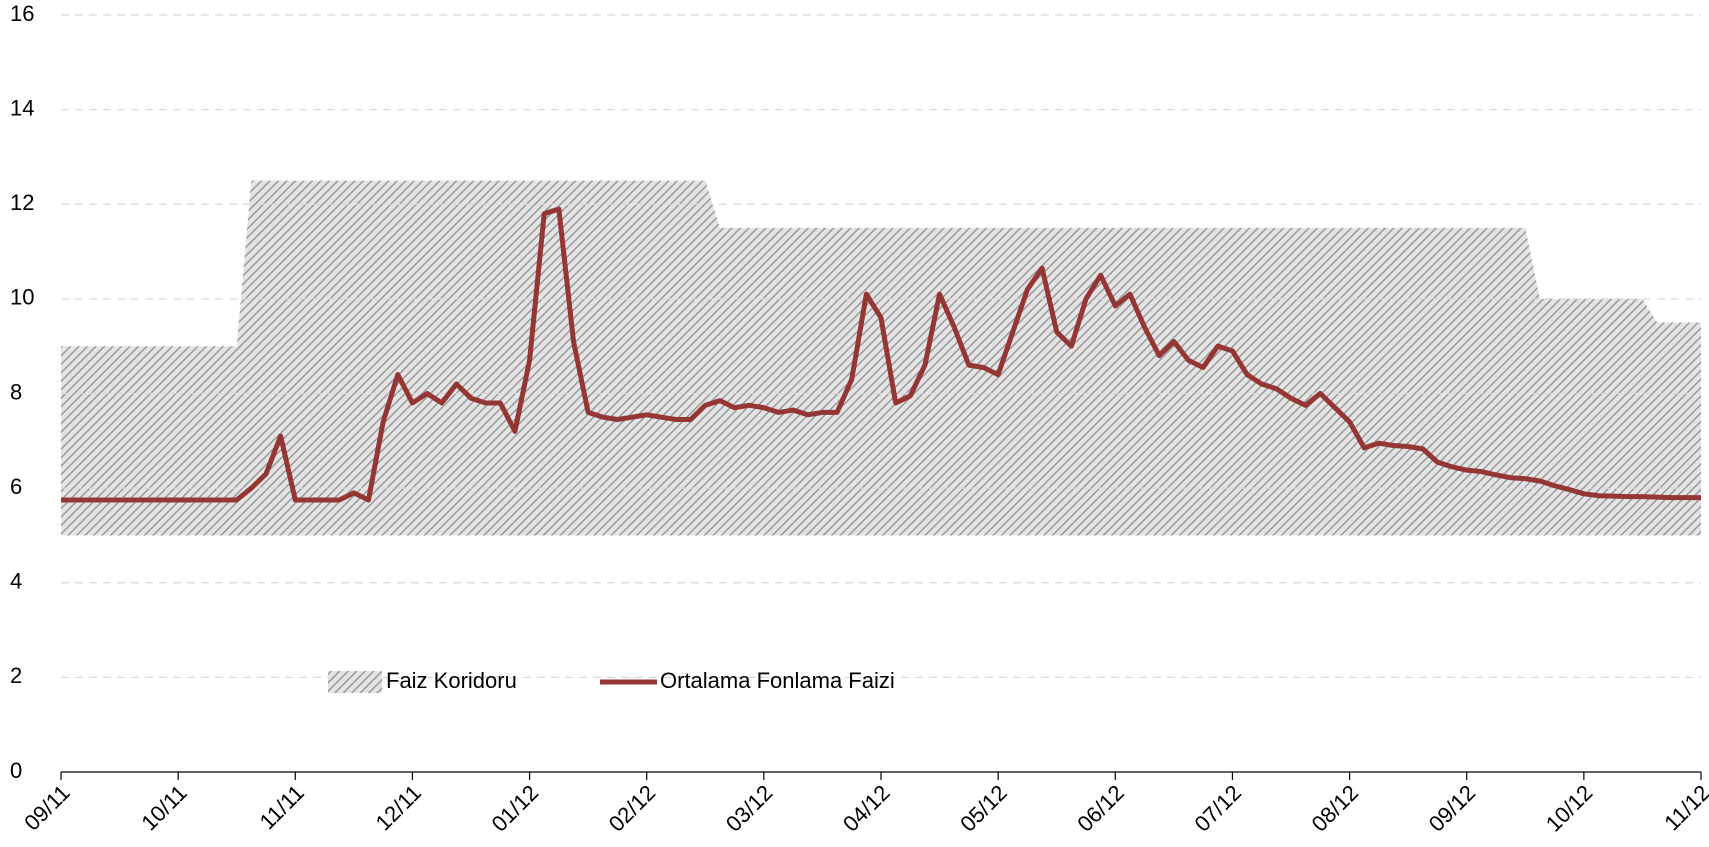  I want to click on x-tick-label: 11/11, so click(282, 807).